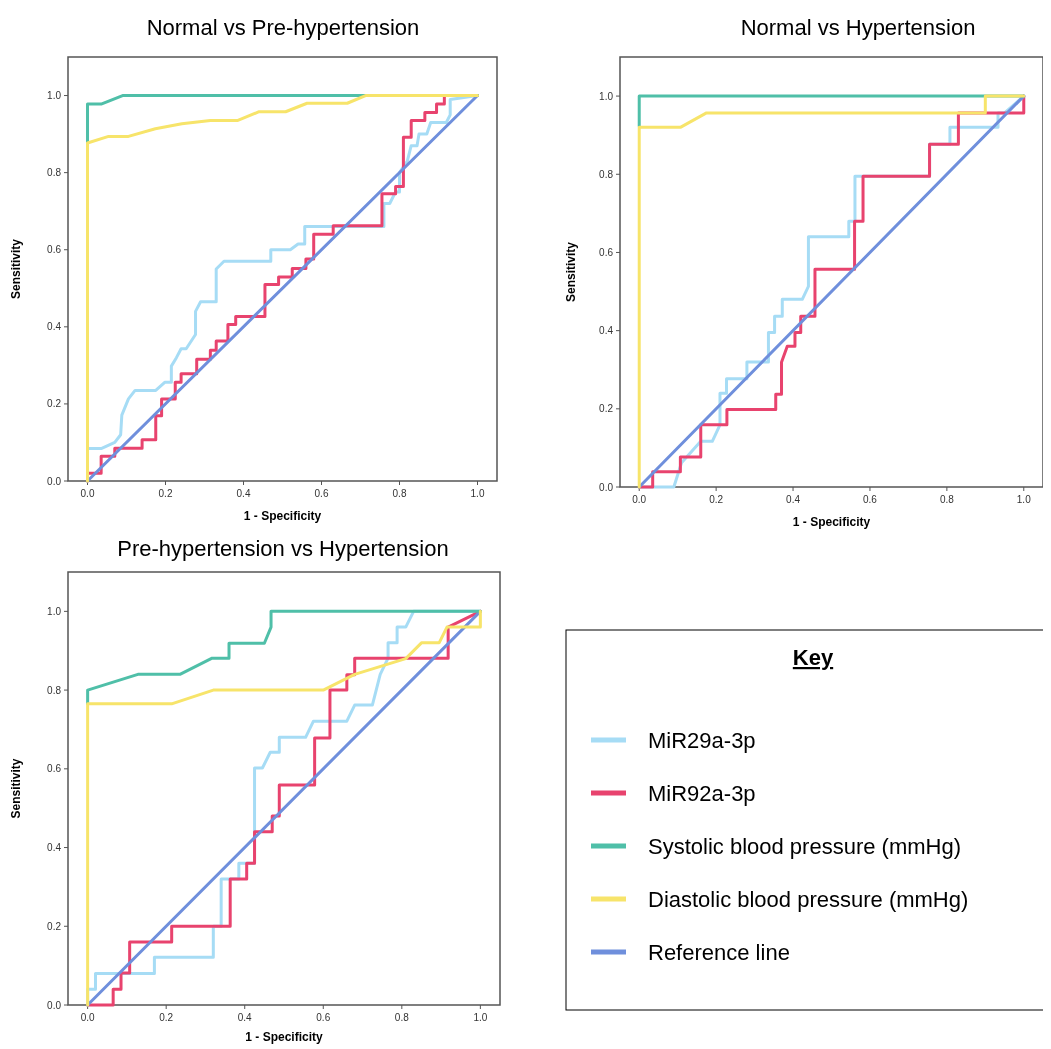  Describe the element at coordinates (702, 793) in the screenshot. I see `legend-label: MiR92a-3p` at that location.